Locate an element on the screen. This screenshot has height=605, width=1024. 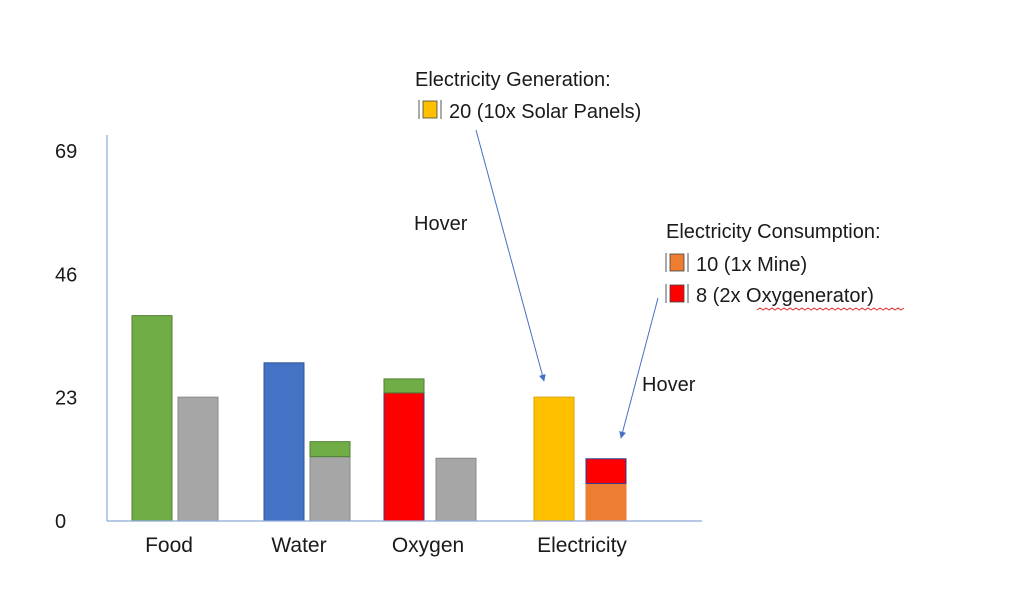
y-tick-label: 46 is located at coordinates (66, 275).